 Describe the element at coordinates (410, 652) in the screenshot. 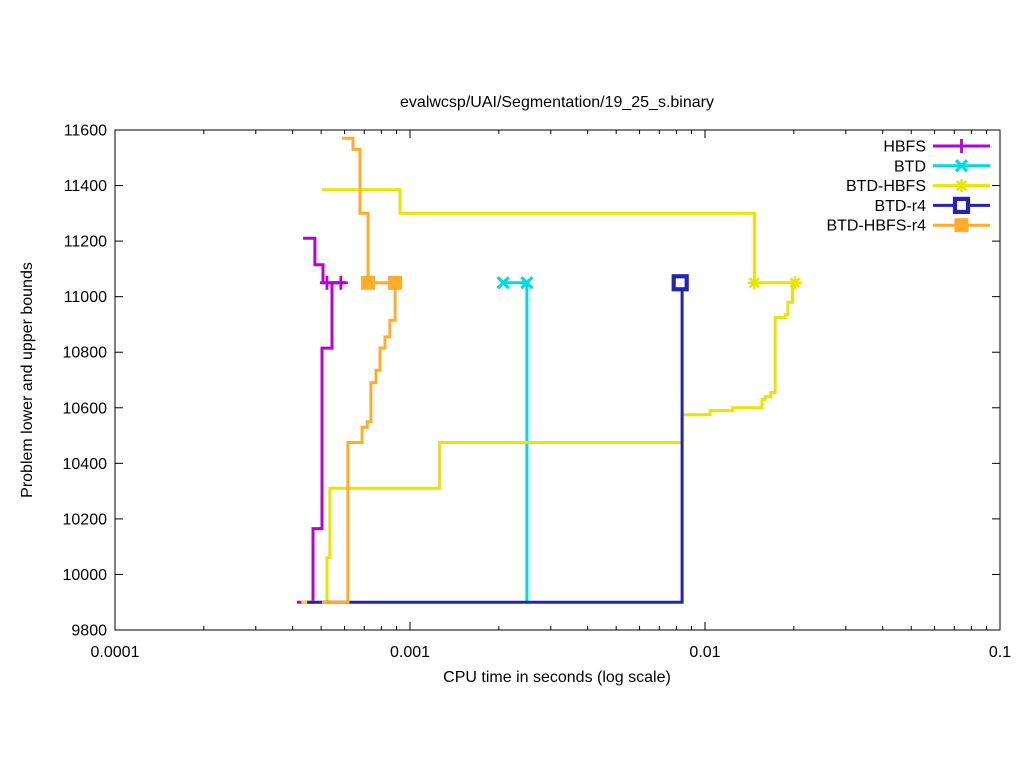

I see `x-tick-label: 0.001` at that location.